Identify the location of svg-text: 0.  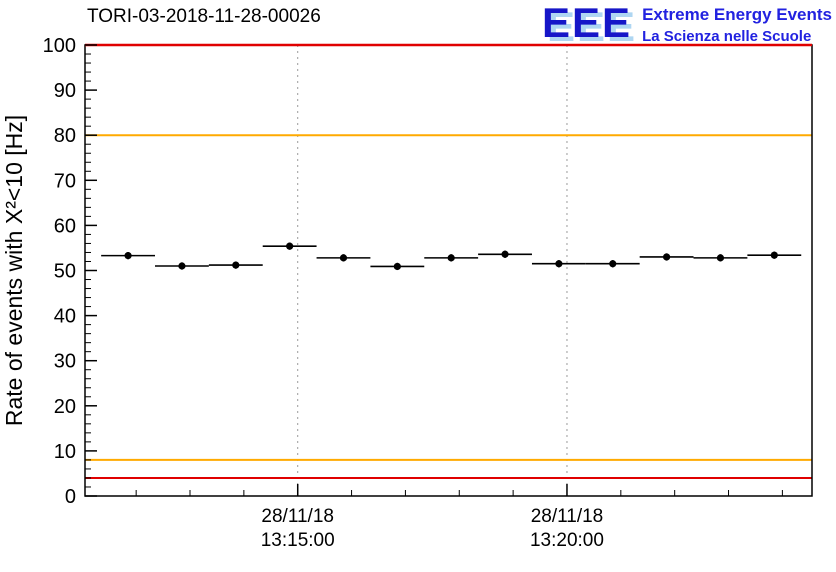
(70, 497).